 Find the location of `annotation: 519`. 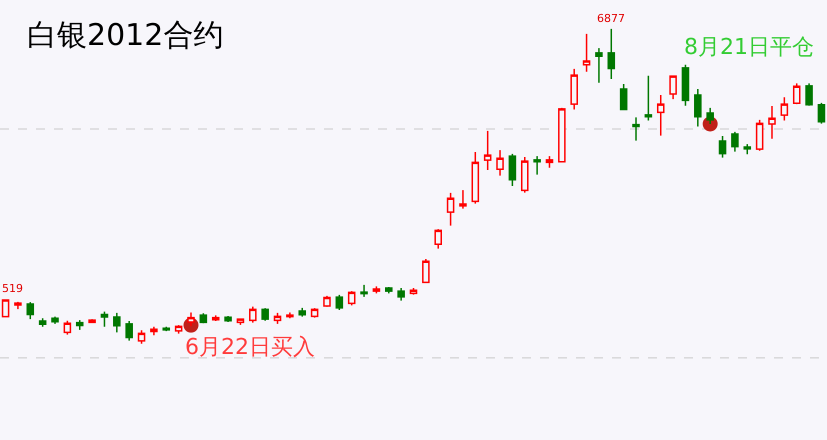

annotation: 519 is located at coordinates (12, 288).